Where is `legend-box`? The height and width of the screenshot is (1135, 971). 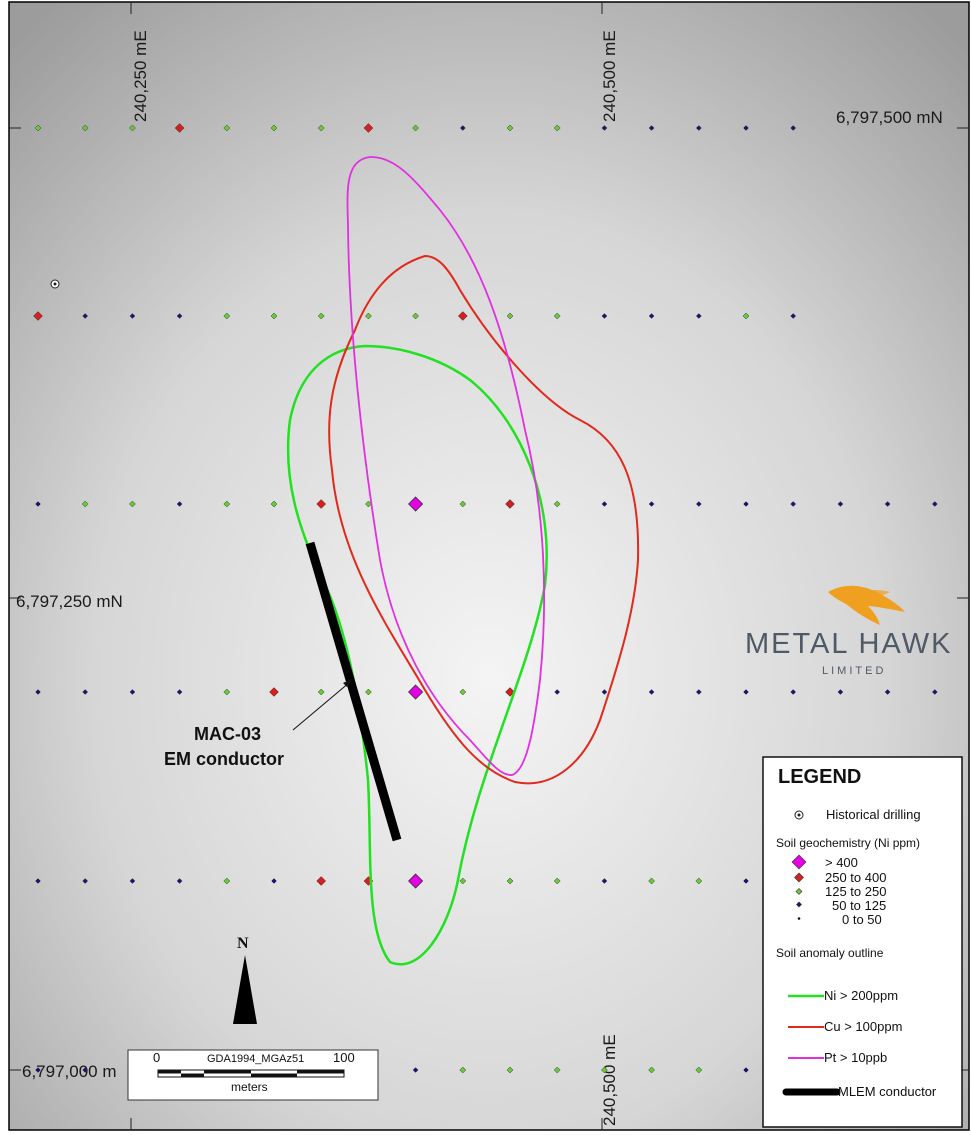
legend-box is located at coordinates (862, 942).